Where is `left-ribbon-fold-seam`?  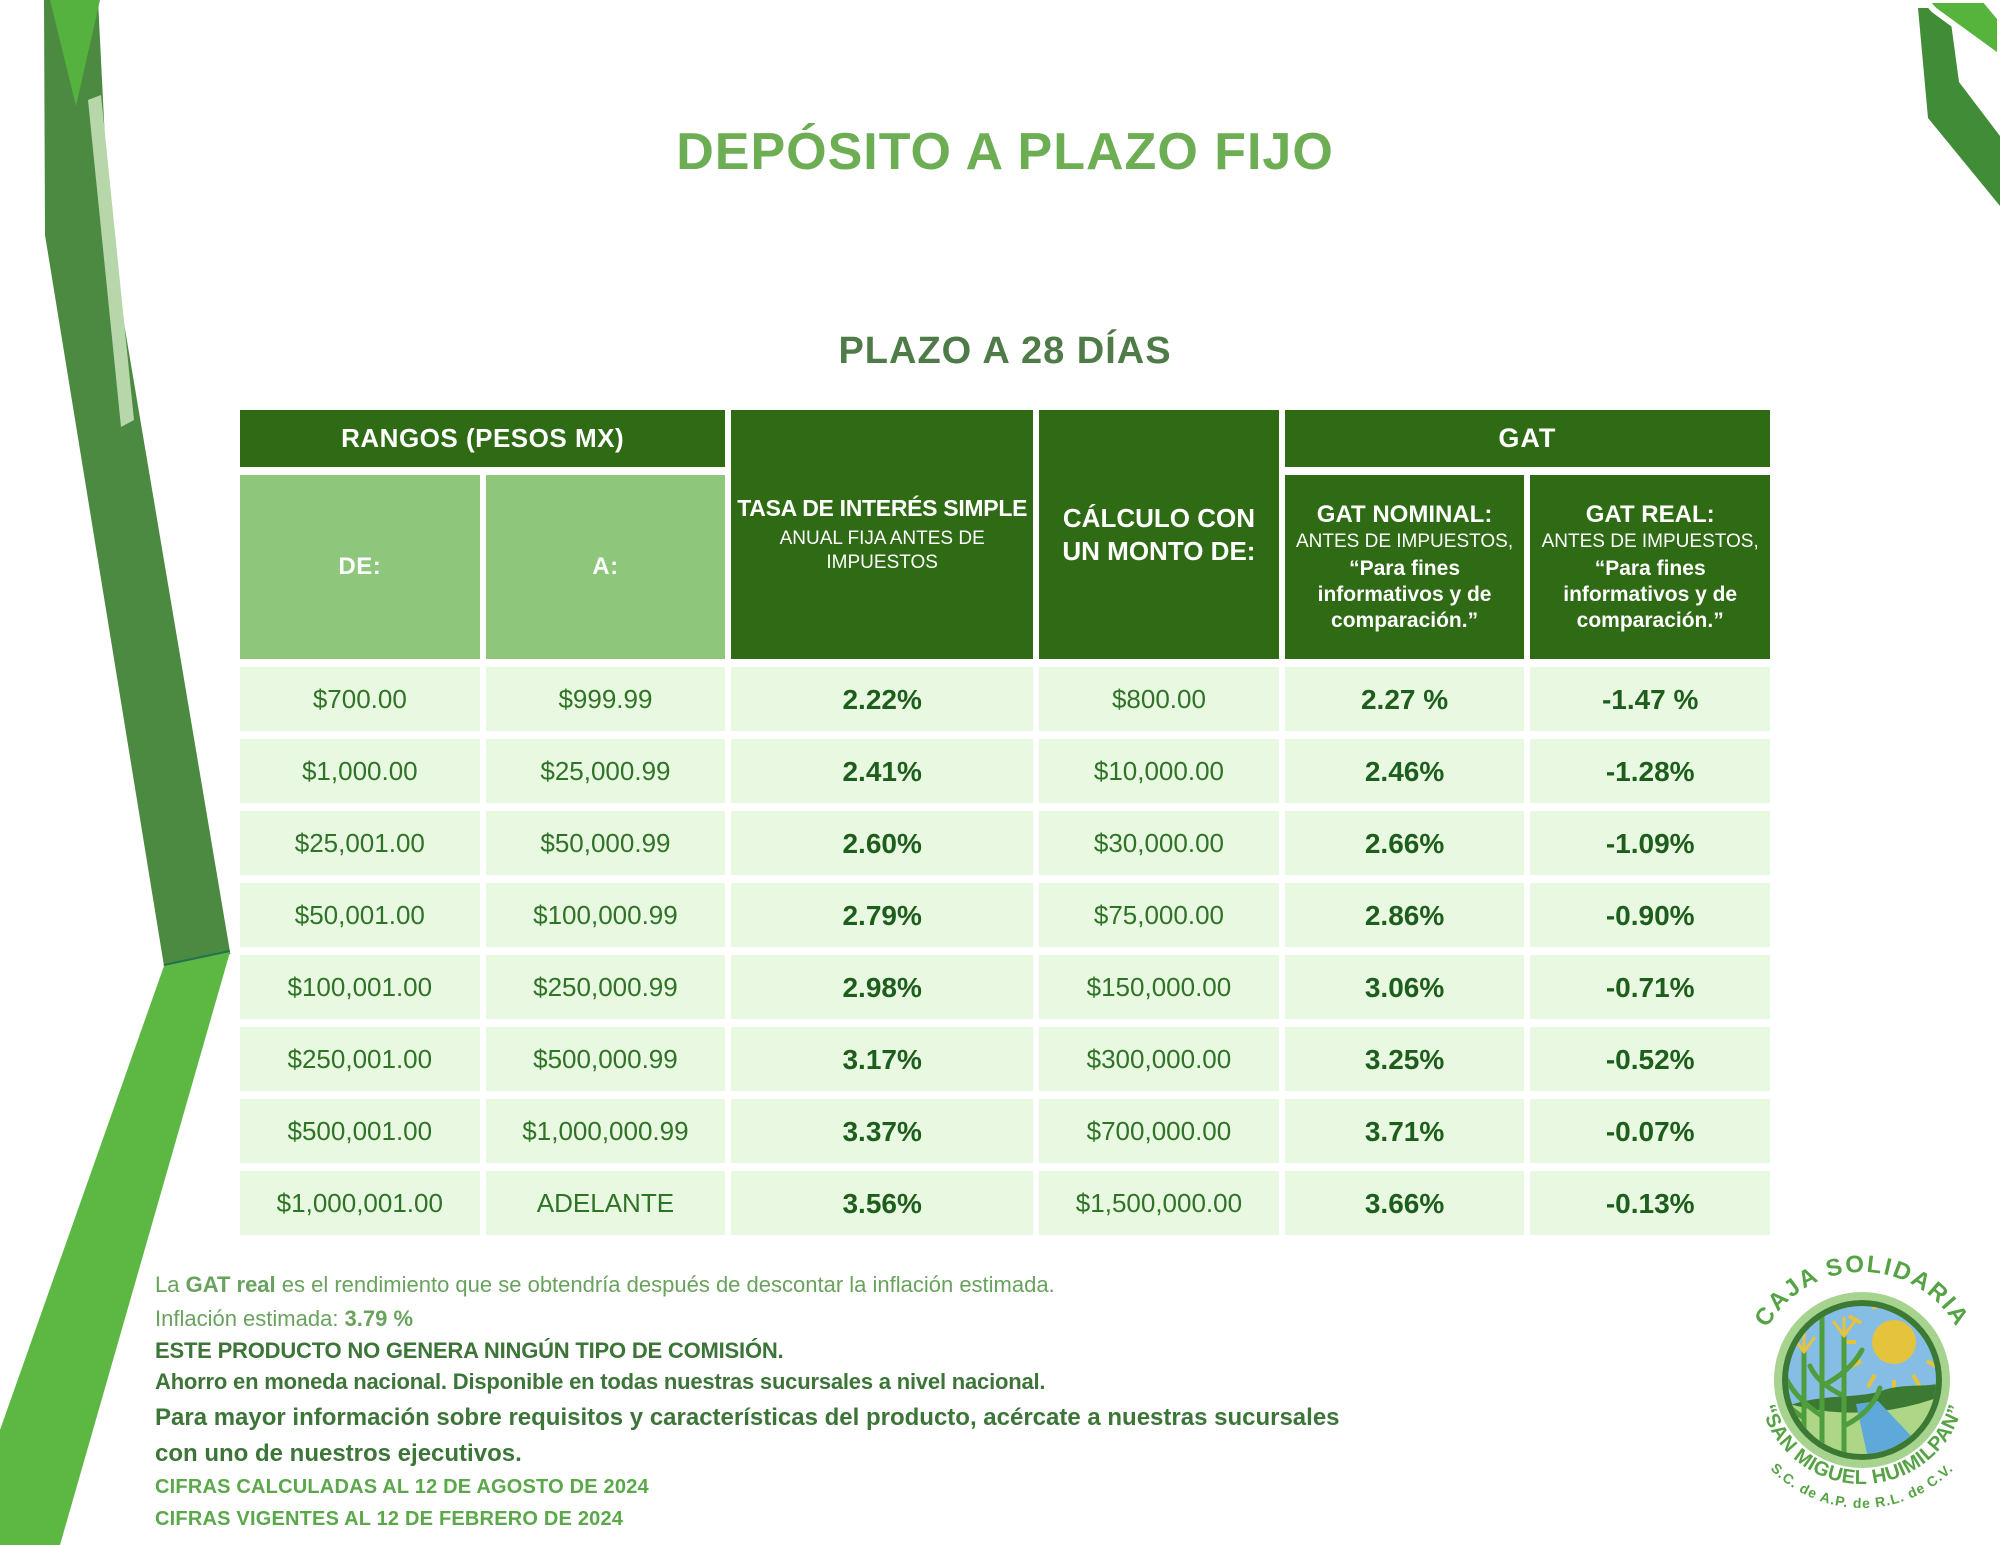
left-ribbon-fold-seam is located at coordinates (197, 959).